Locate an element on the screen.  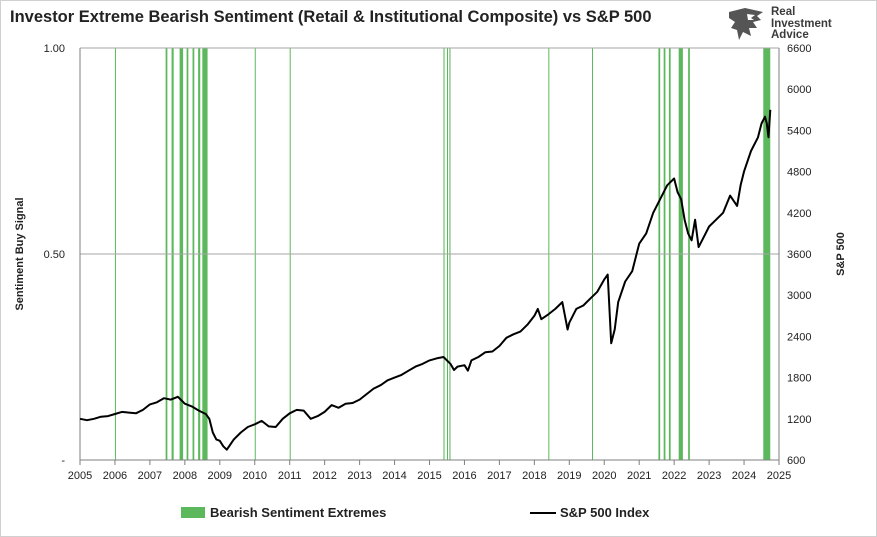
right-tick-label: 600 is located at coordinates (796, 461).